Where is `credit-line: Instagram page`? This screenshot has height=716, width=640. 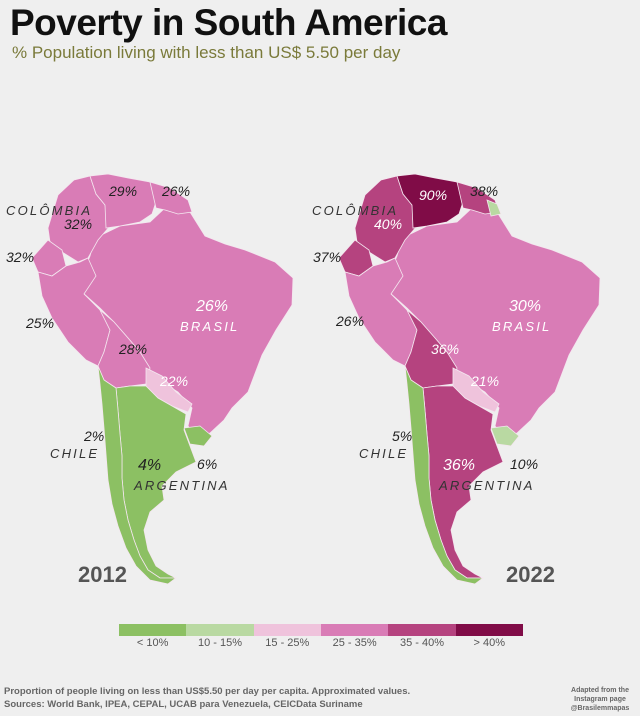 credit-line: Instagram page is located at coordinates (600, 699).